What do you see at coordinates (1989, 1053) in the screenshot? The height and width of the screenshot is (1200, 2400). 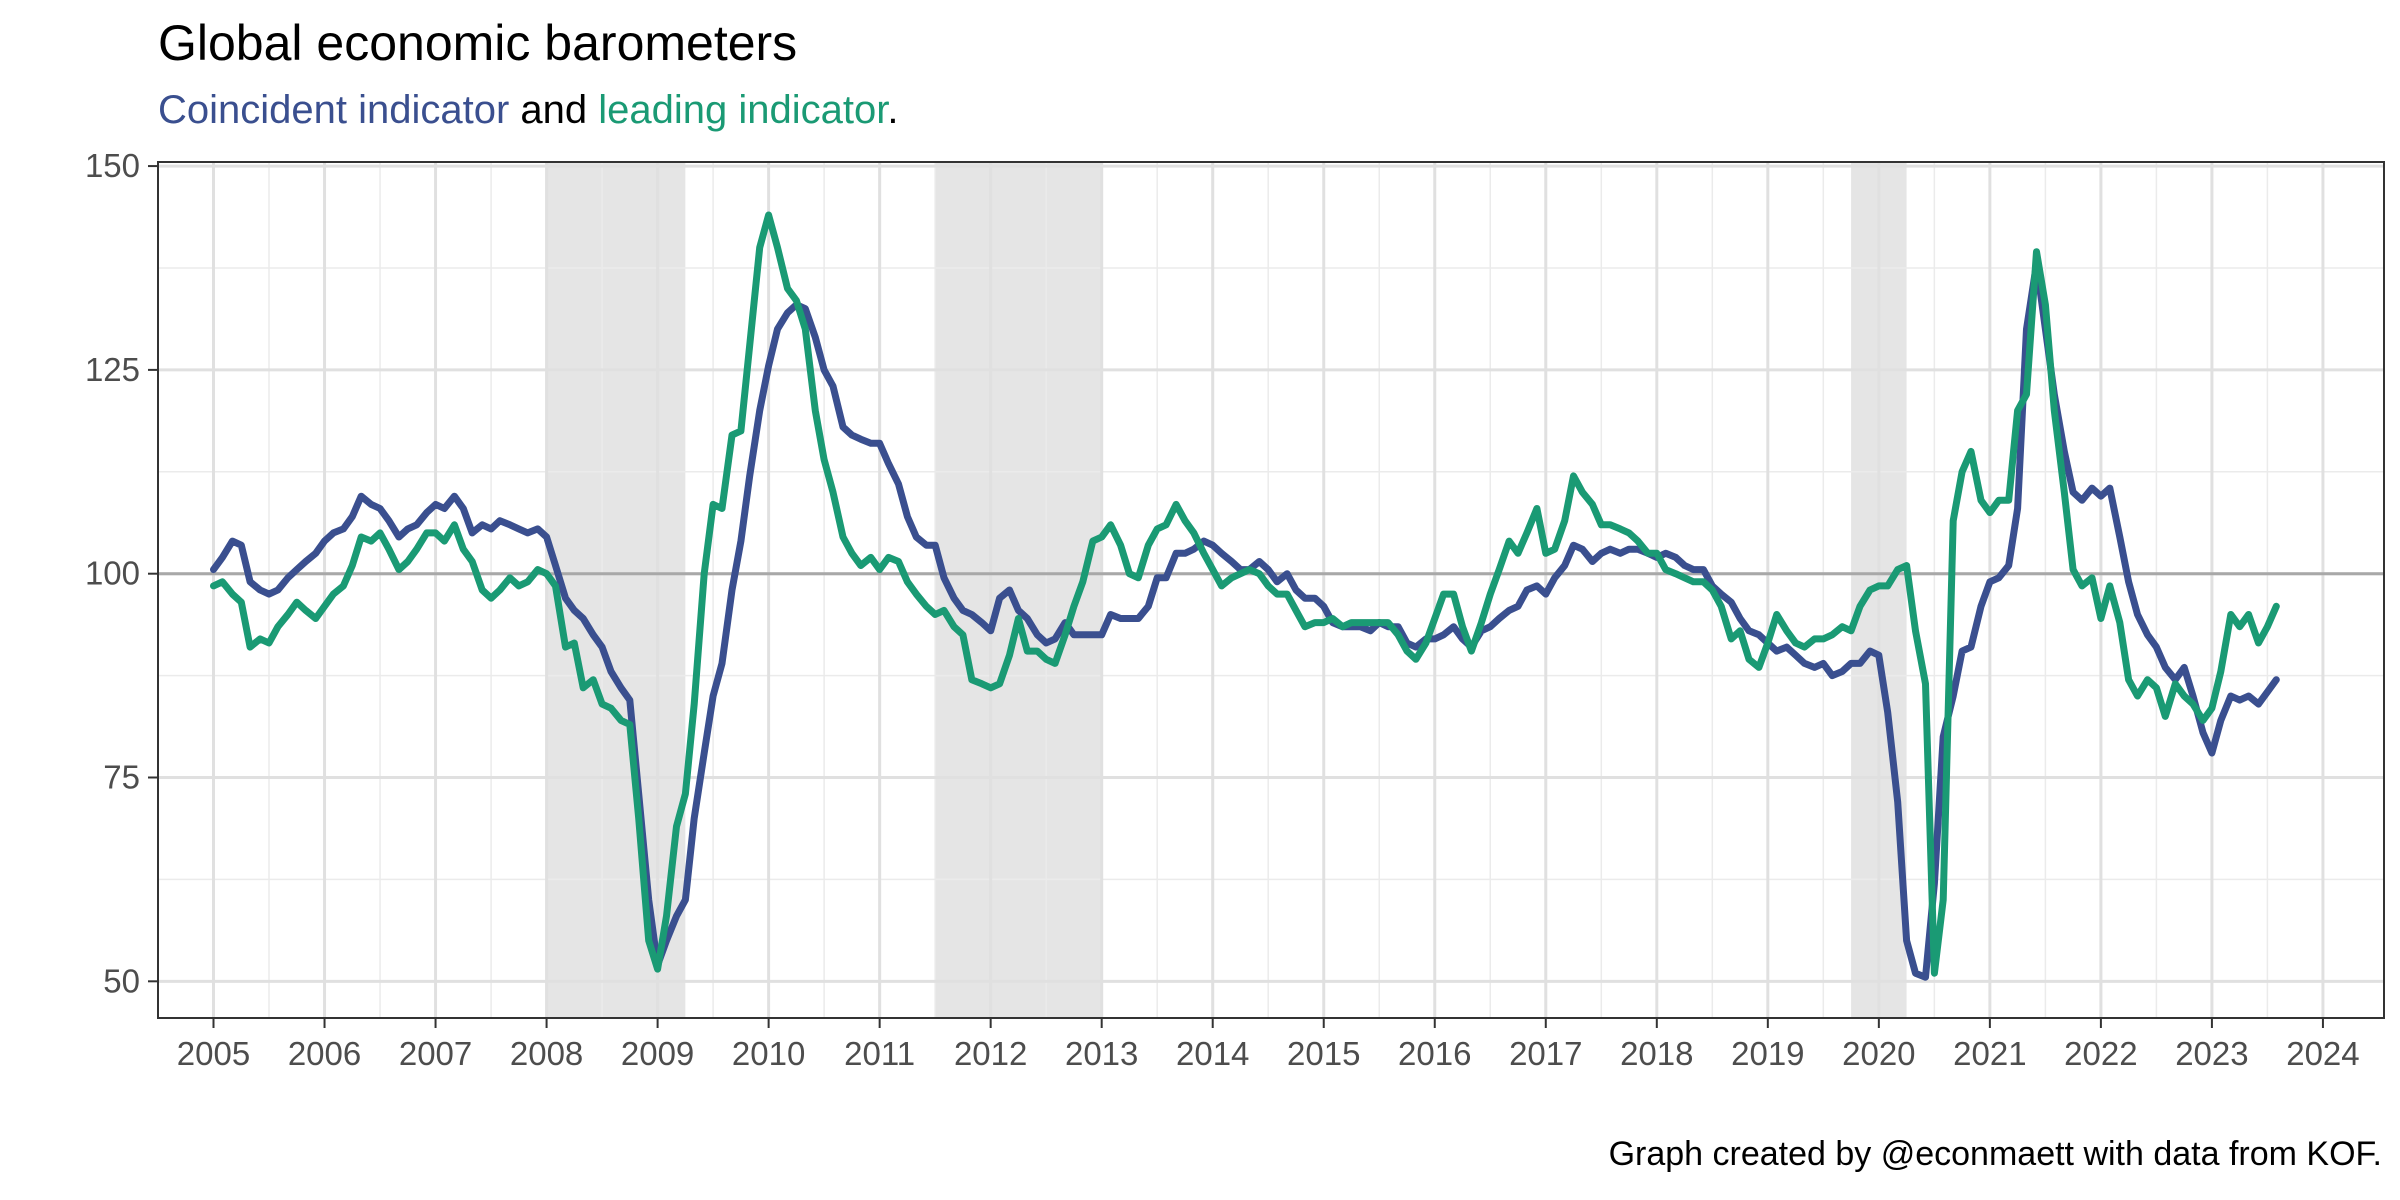 I see `x-tick-label: 2021` at bounding box center [1989, 1053].